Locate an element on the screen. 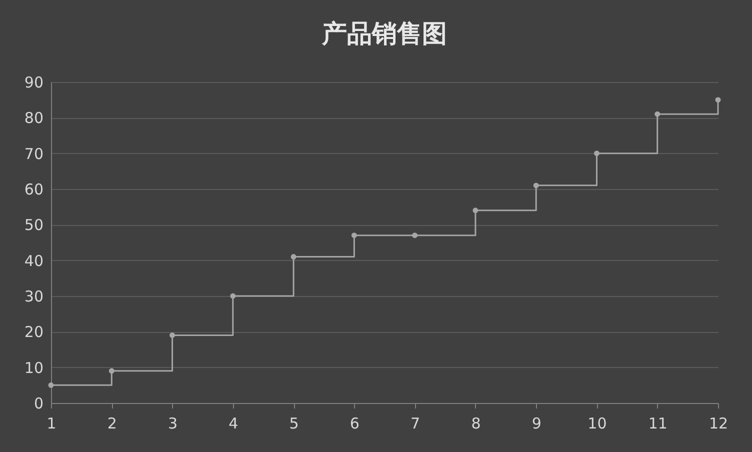  y-tick-label: 80 is located at coordinates (34, 118).